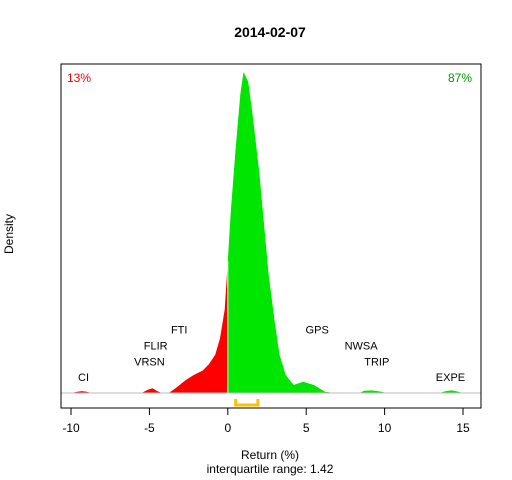 This screenshot has height=480, width=512. I want to click on x-axis-label: Return (%), so click(270, 455).